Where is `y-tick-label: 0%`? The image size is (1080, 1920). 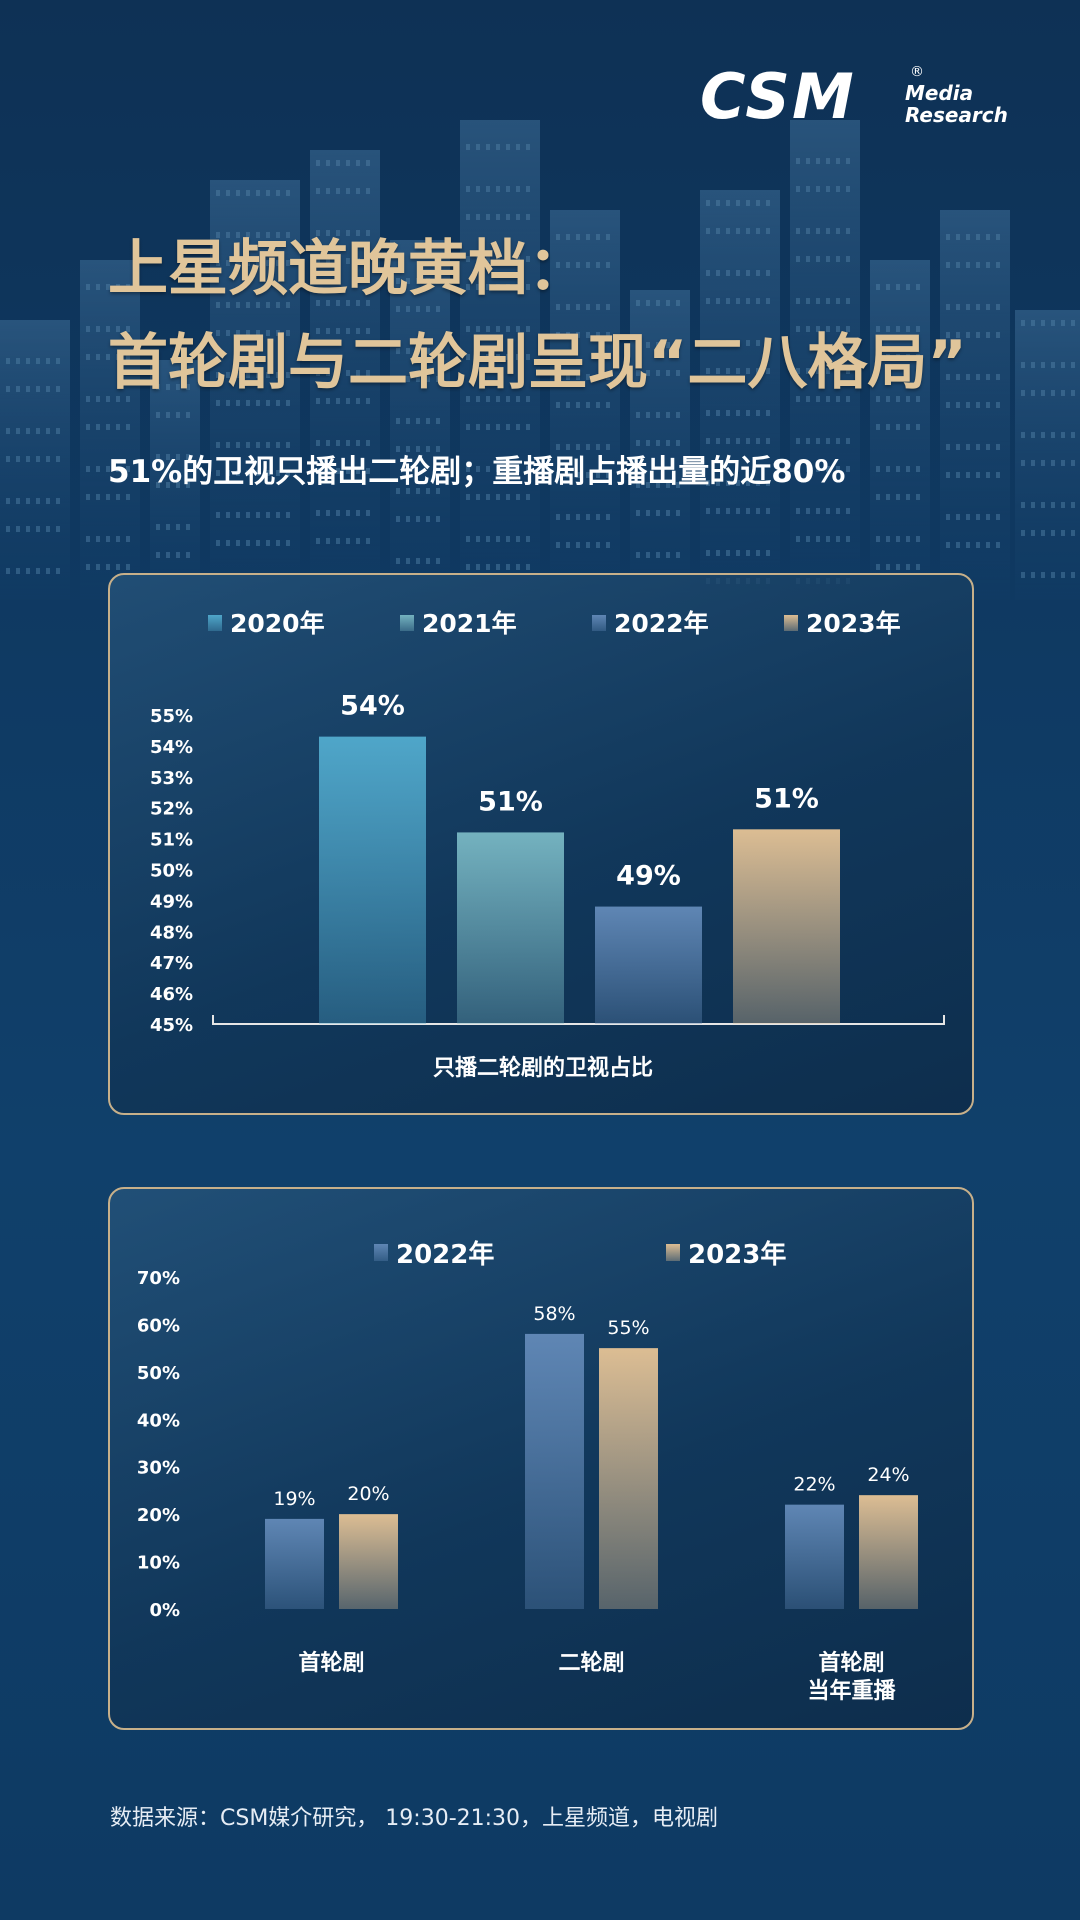 y-tick-label: 0% is located at coordinates (164, 1610).